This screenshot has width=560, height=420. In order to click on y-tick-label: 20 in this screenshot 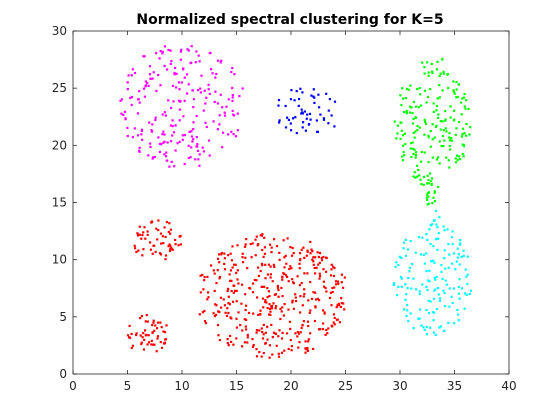, I will do `click(59, 145)`.